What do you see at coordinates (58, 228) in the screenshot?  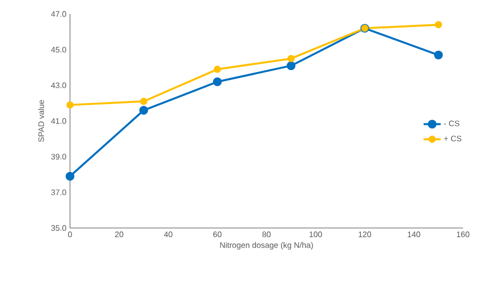 I see `y-tick-label: 35.0` at bounding box center [58, 228].